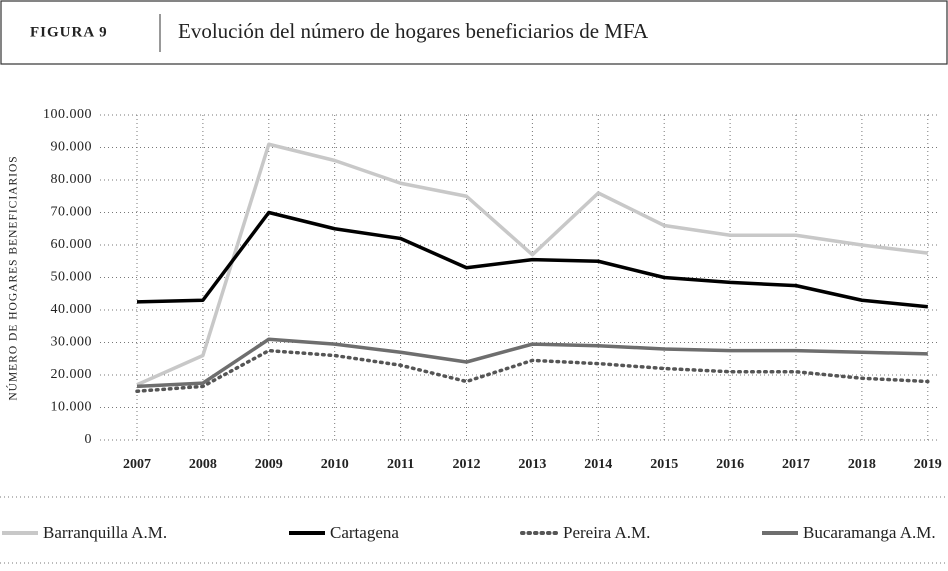 The image size is (948, 571). I want to click on x-tick-label: 2012, so click(467, 464).